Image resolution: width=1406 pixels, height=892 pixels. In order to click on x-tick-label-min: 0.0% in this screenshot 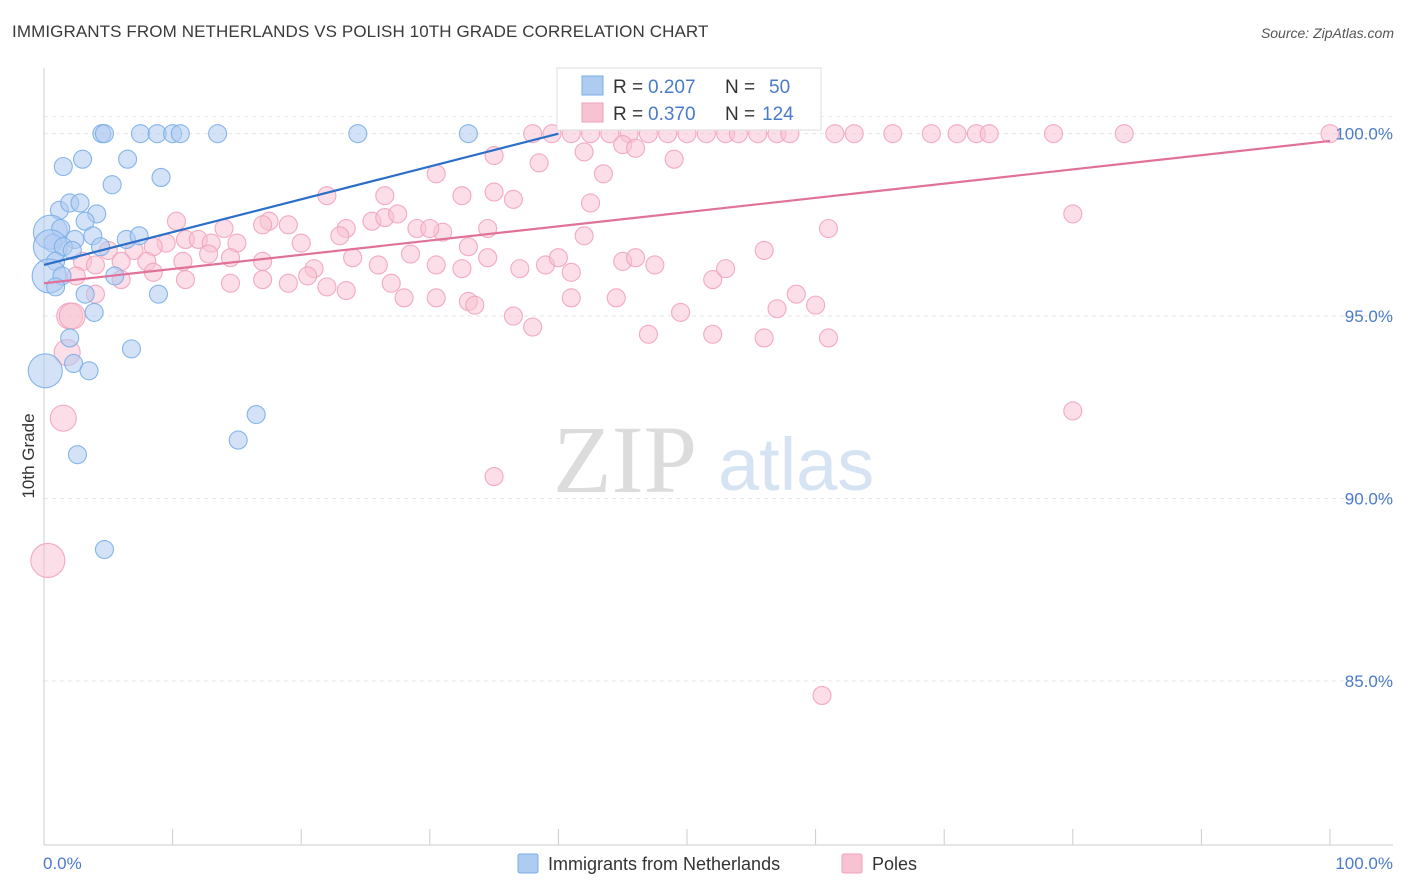, I will do `click(62, 863)`.